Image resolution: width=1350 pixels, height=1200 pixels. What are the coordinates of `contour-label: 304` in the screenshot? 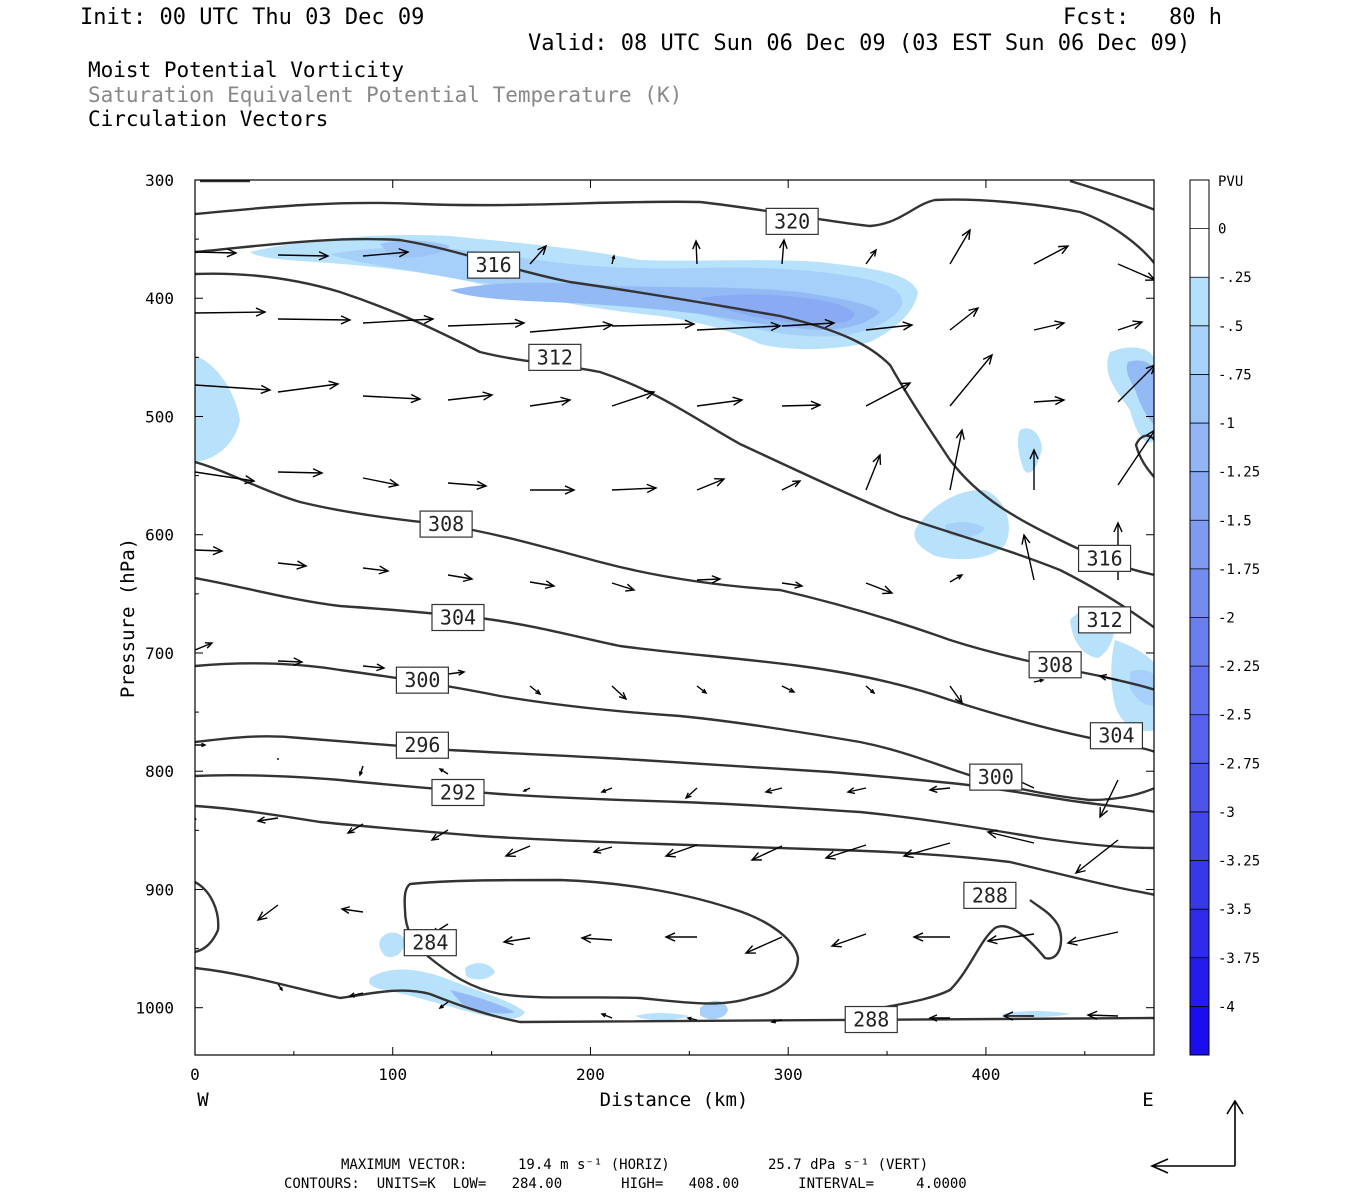 It's located at (1116, 736).